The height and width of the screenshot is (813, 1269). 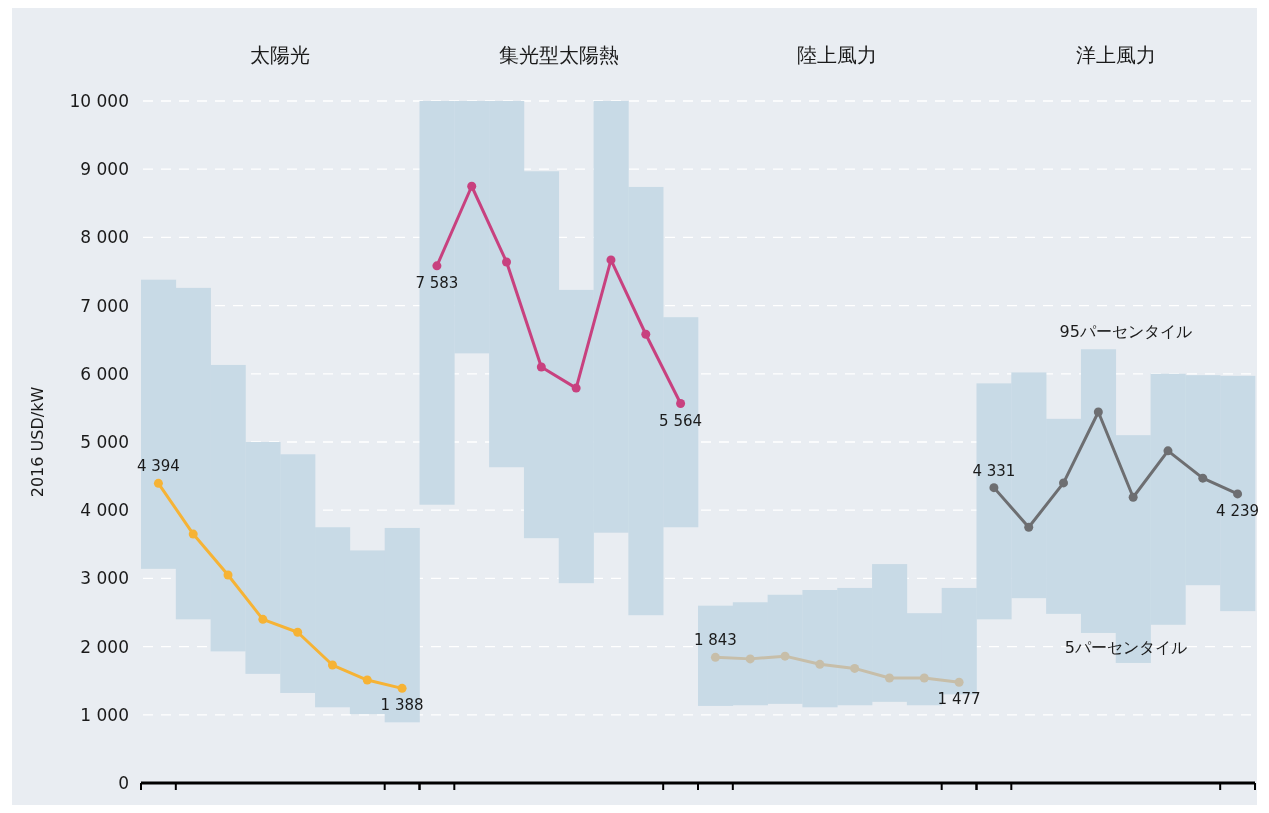 I want to click on y-tick-label: 9 000, so click(x=104, y=169).